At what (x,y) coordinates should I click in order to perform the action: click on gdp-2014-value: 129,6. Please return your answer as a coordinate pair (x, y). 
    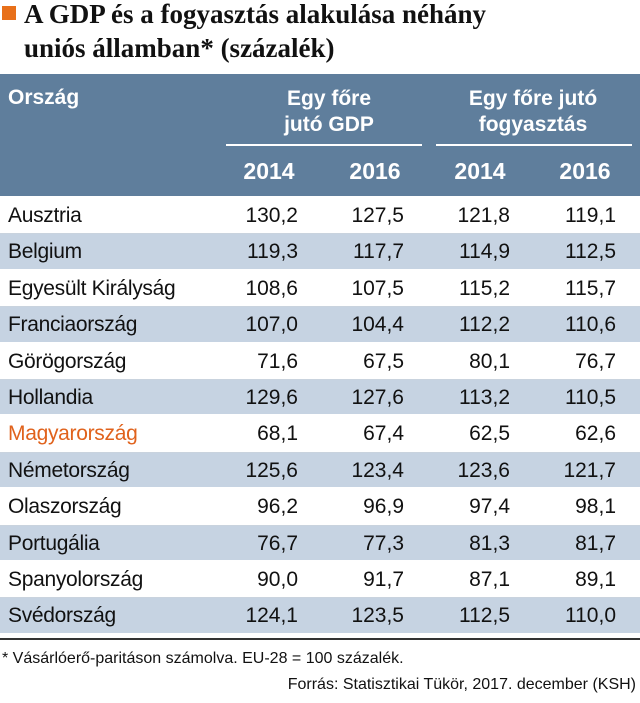
    Looking at the image, I should click on (271, 397).